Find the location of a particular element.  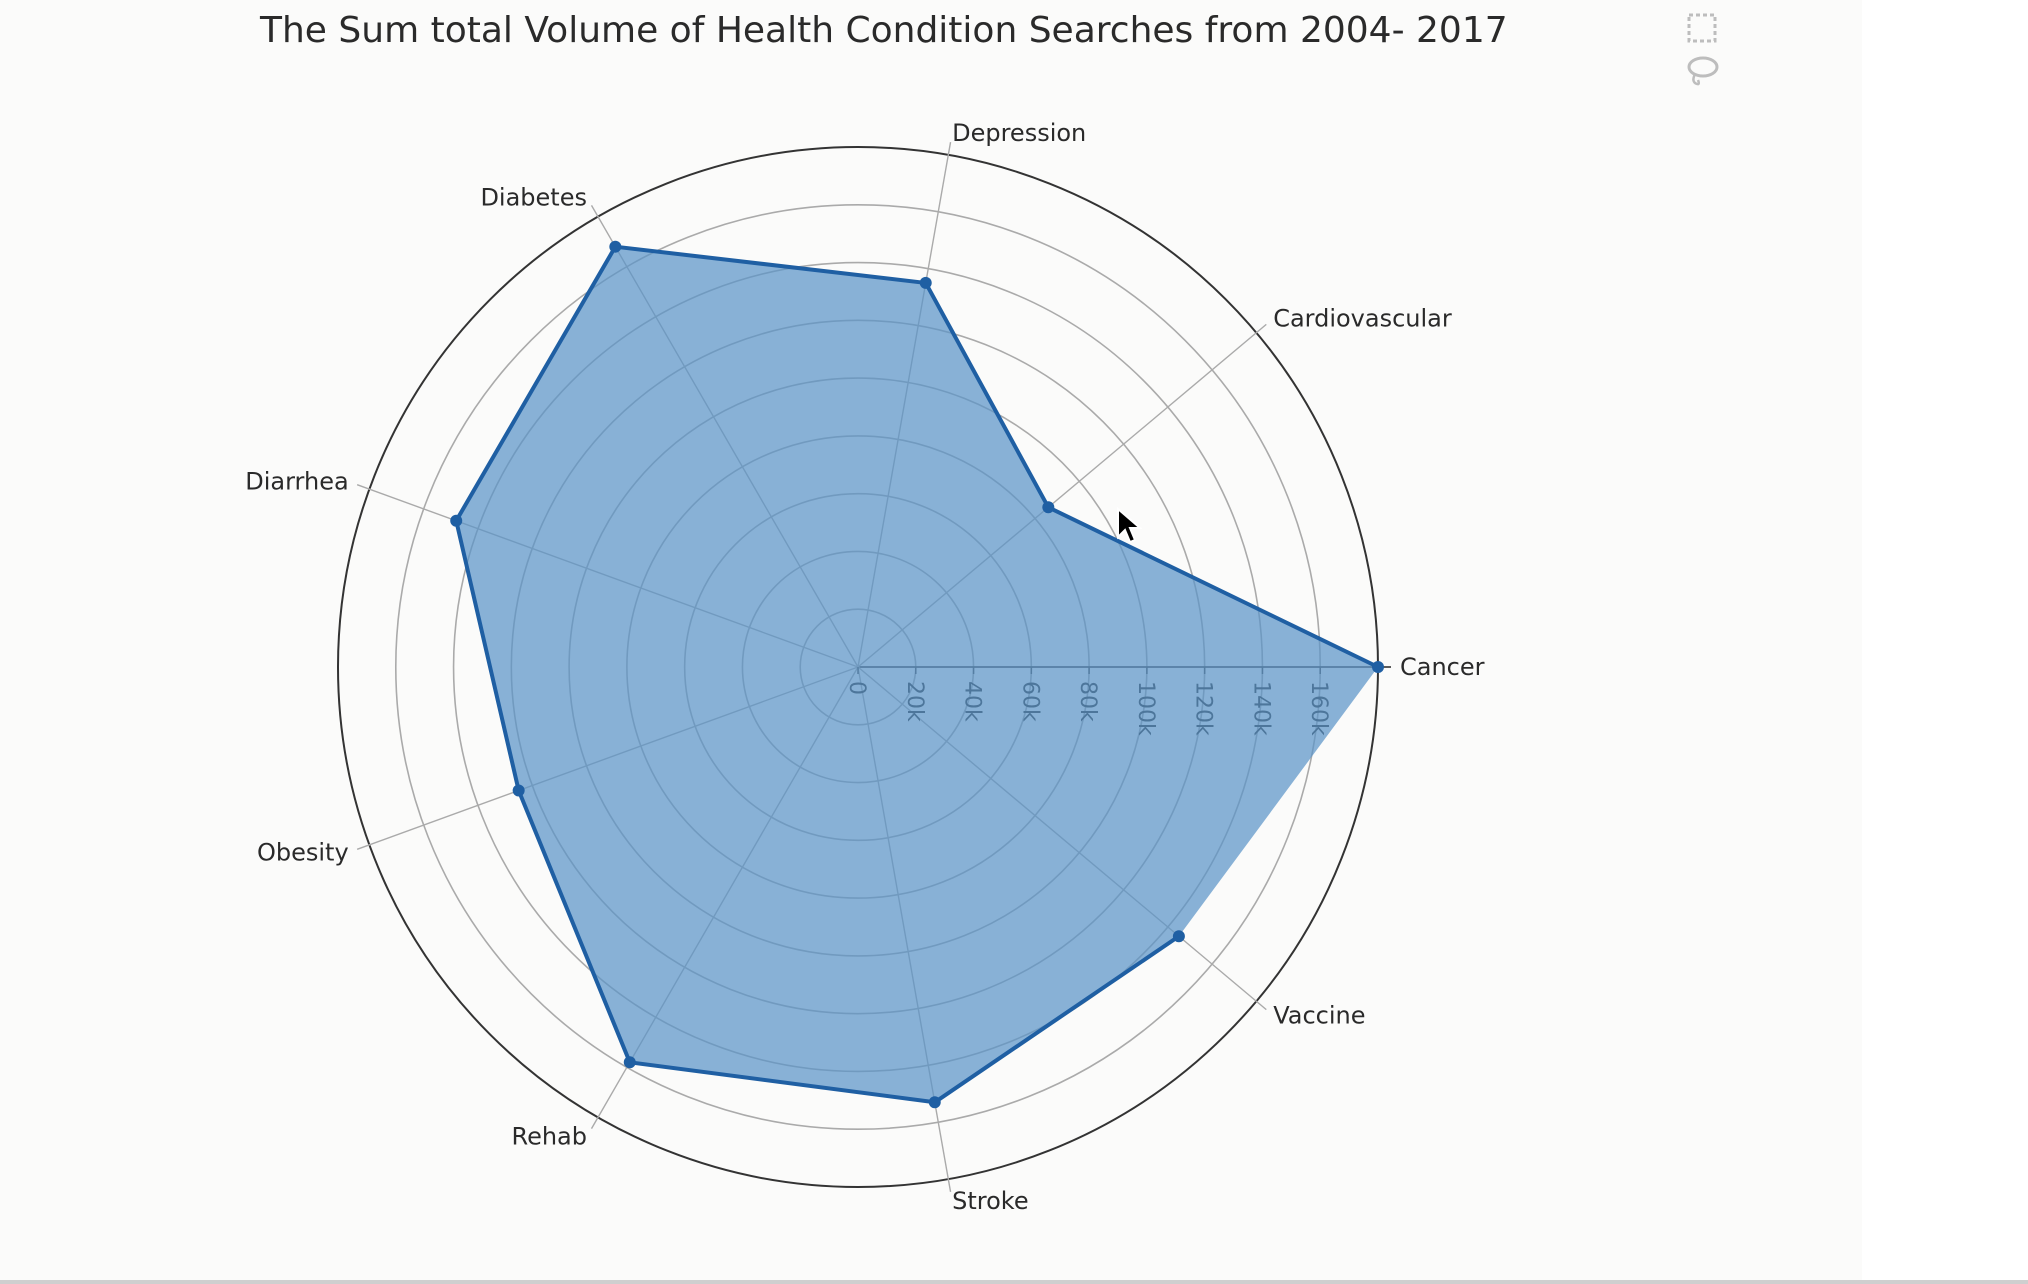

category-label: Diabetes is located at coordinates (533, 198).